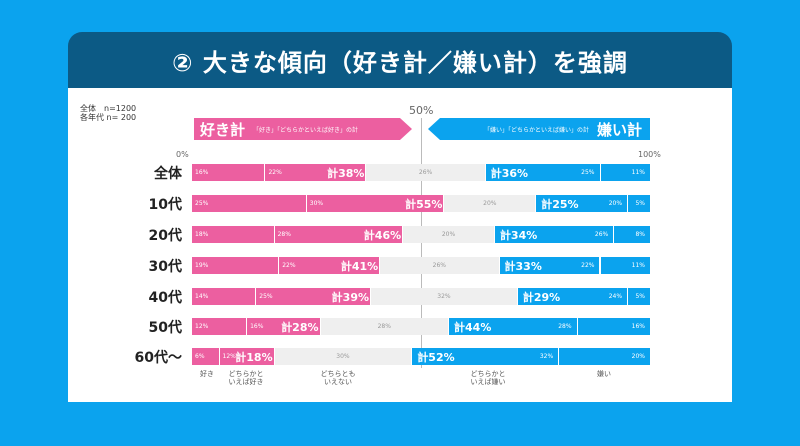  Describe the element at coordinates (224, 296) in the screenshot. I see `bar-segment: 14%` at that location.